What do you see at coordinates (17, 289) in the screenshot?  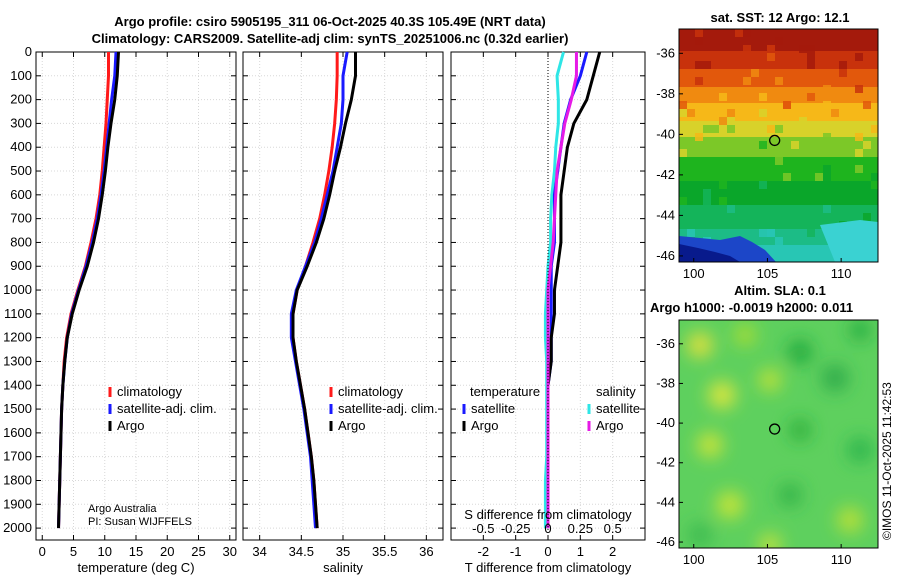 I see `y-tick-label: 1000` at bounding box center [17, 289].